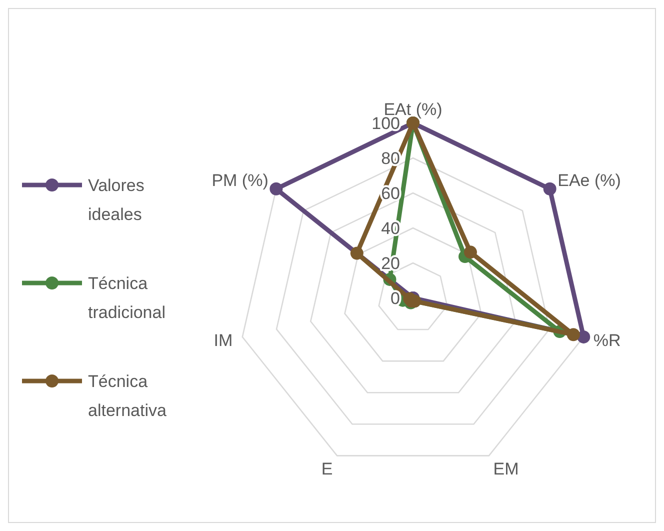 The height and width of the screenshot is (531, 664). What do you see at coordinates (386, 123) in the screenshot?
I see `y-tick-label: 100` at bounding box center [386, 123].